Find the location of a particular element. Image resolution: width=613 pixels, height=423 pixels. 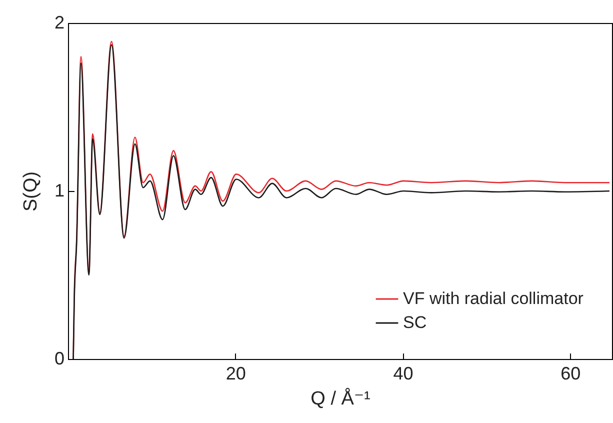

y-tick-label: 2 is located at coordinates (59, 22).